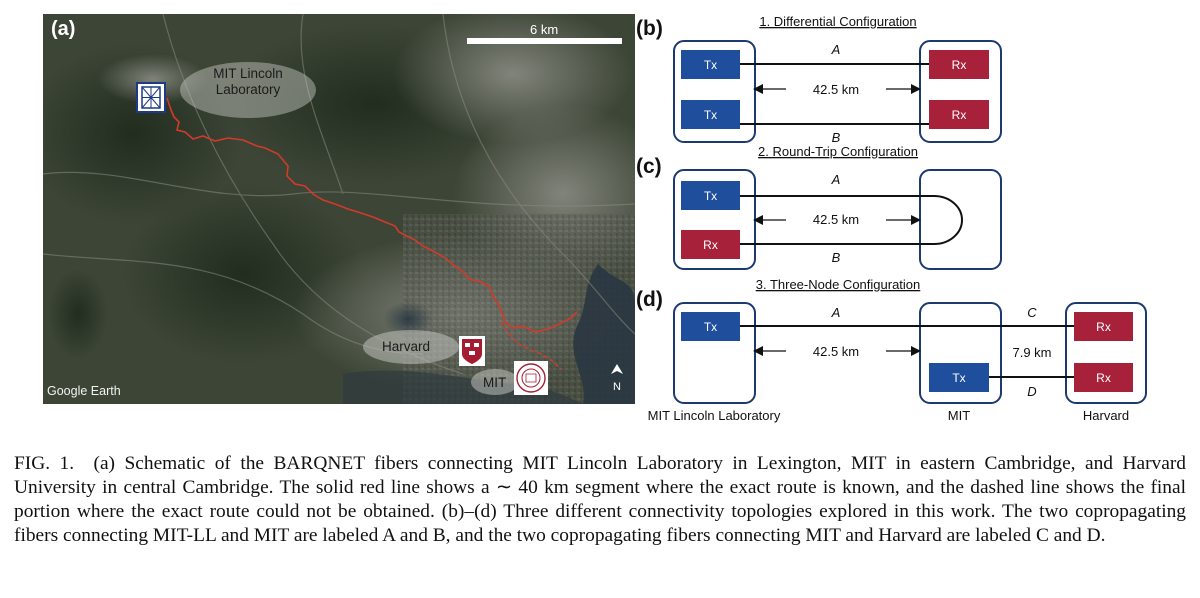  What do you see at coordinates (531, 378) in the screenshot?
I see `mit-seal-icon` at bounding box center [531, 378].